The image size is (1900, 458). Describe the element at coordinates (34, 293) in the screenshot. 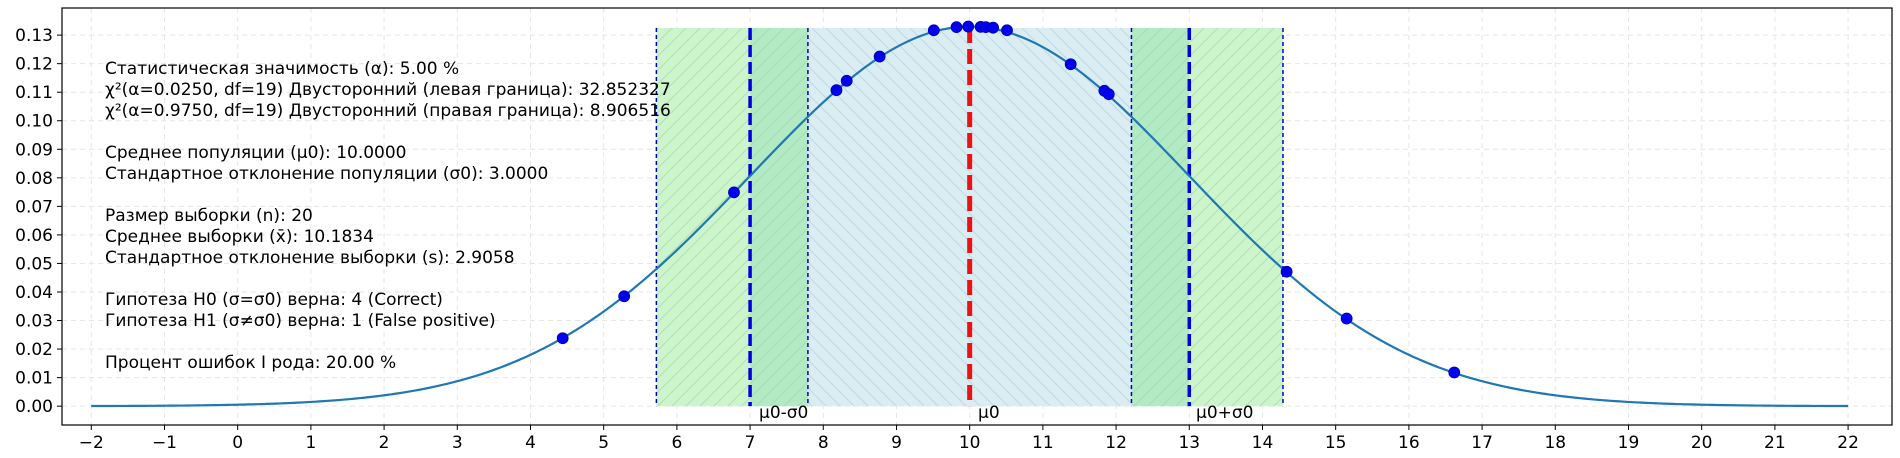

I see `y-tick-label-4: 0.04` at that location.